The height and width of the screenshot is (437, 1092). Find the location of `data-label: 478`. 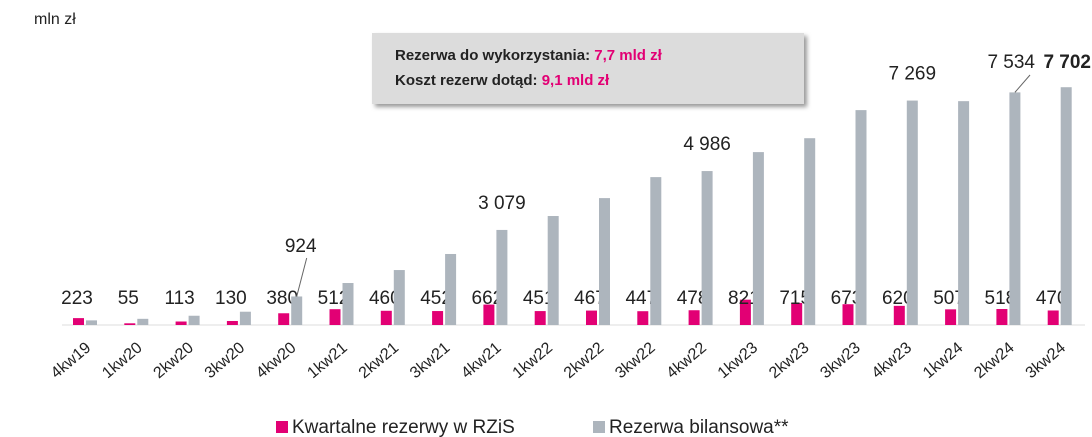

data-label: 478 is located at coordinates (693, 298).